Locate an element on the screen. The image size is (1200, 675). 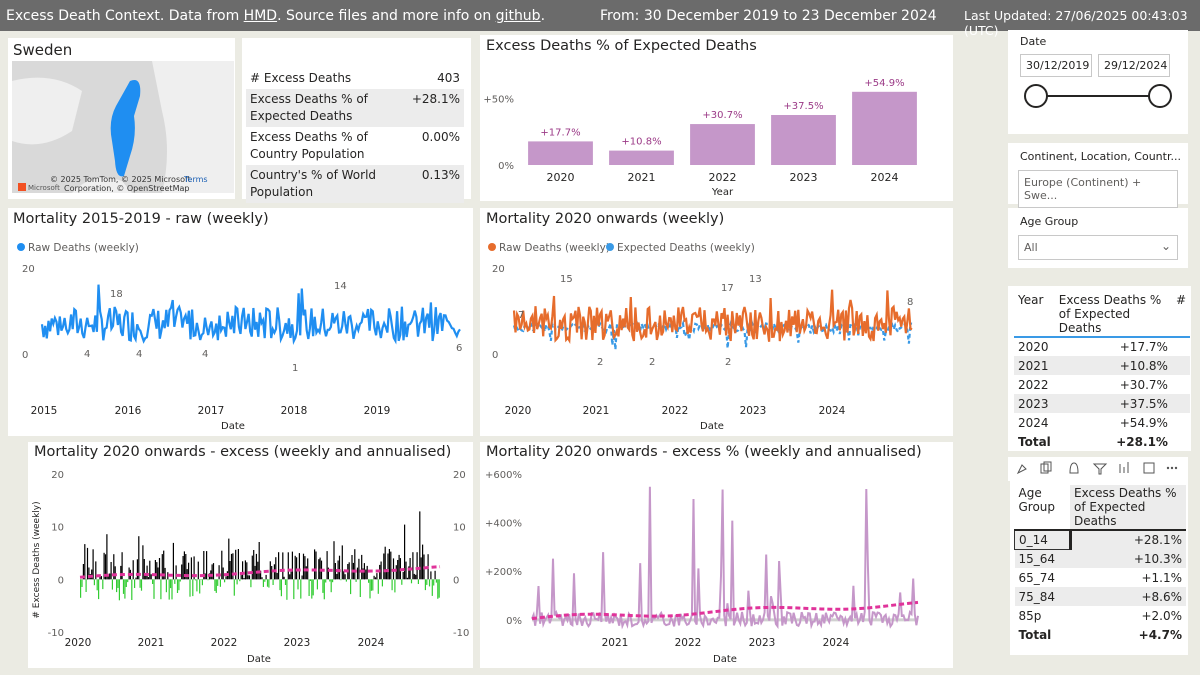
year-table-header: Year is located at coordinates (1034, 315).